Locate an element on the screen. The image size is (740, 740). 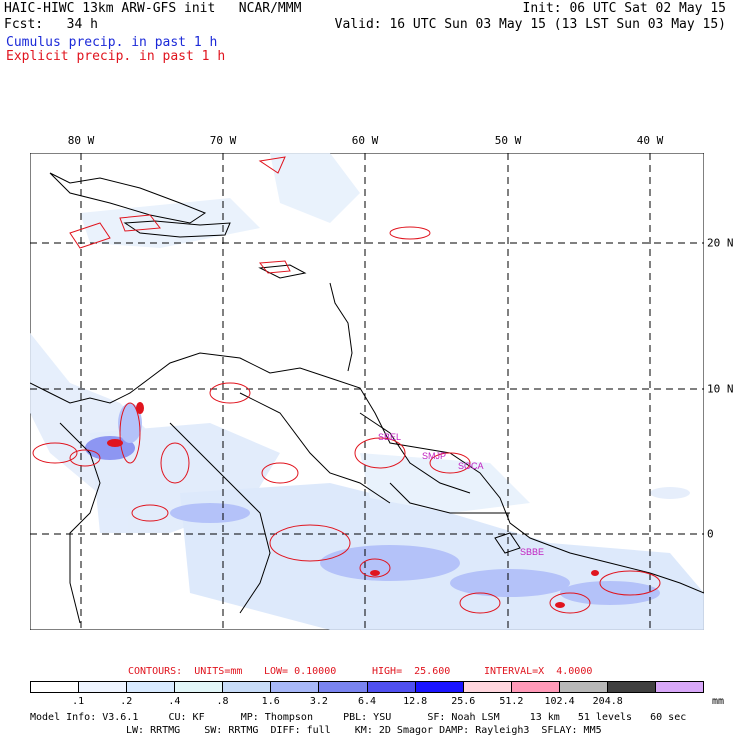
colorbar-tick-label: 12.8 is located at coordinates (415, 701).